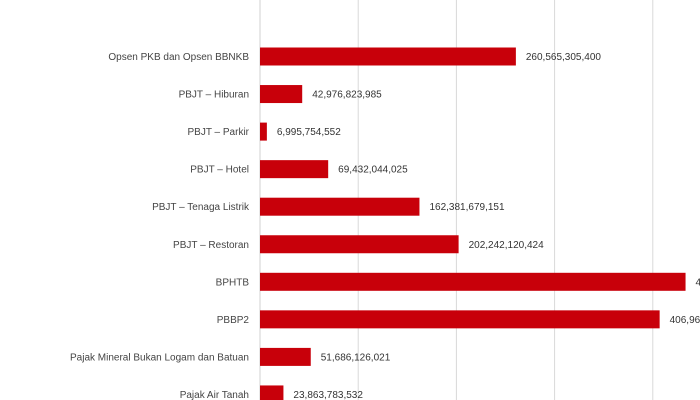  I want to click on data-label: 433,349,568,225, so click(698, 282).